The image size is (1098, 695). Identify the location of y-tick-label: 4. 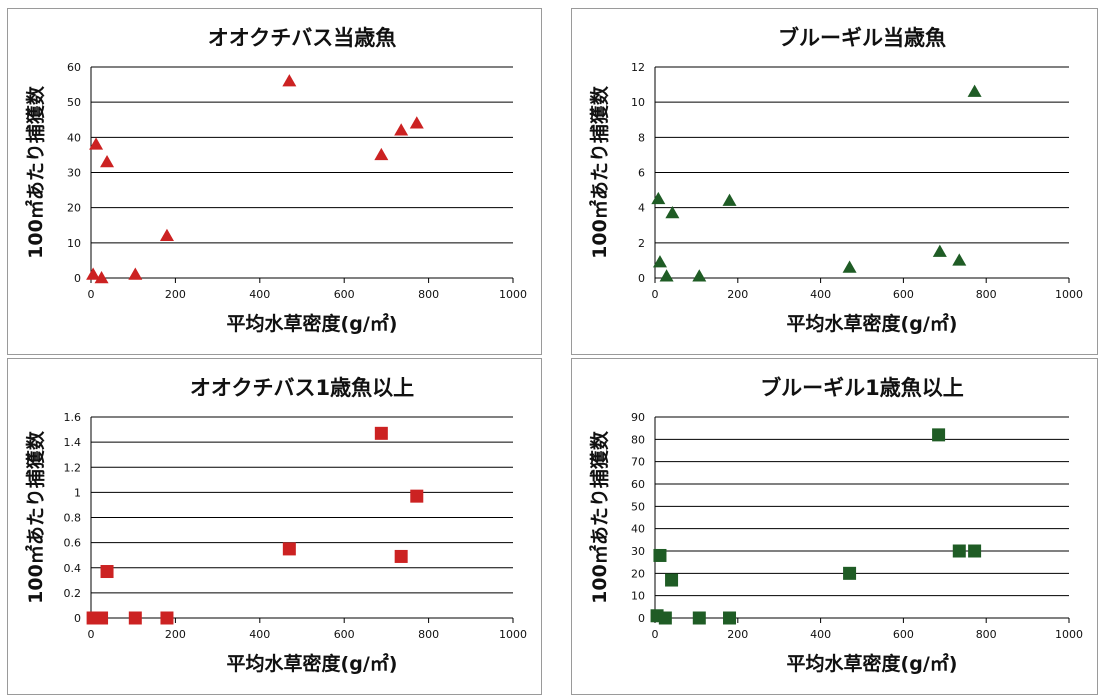
(641, 208).